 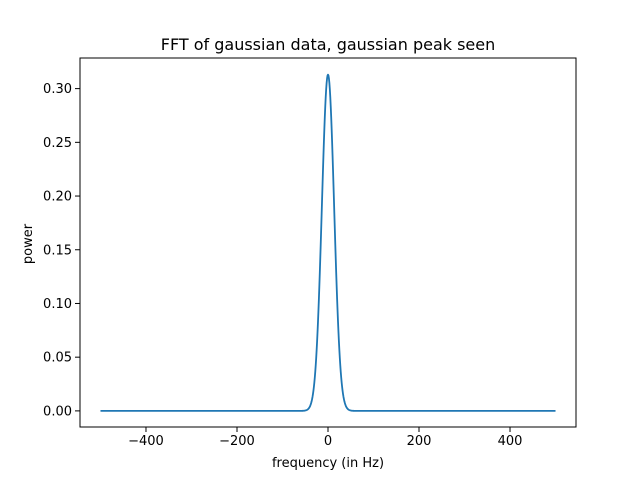 What do you see at coordinates (57, 250) in the screenshot?
I see `y-tick-label: 0.15` at bounding box center [57, 250].